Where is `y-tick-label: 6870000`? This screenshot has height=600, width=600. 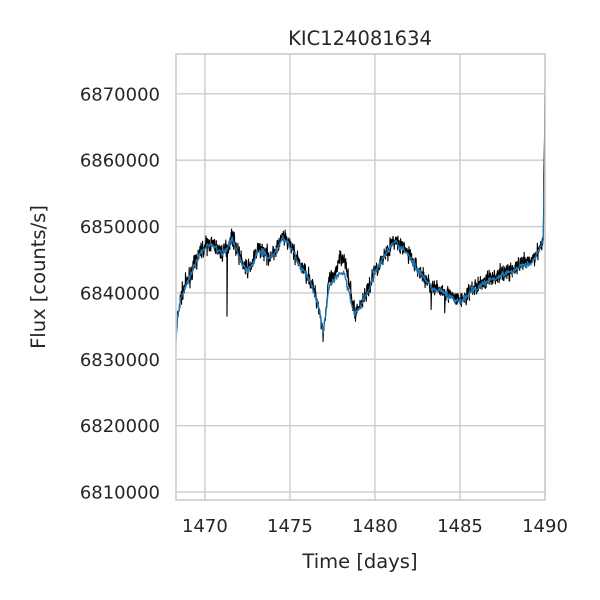 y-tick-label: 6870000 is located at coordinates (120, 94).